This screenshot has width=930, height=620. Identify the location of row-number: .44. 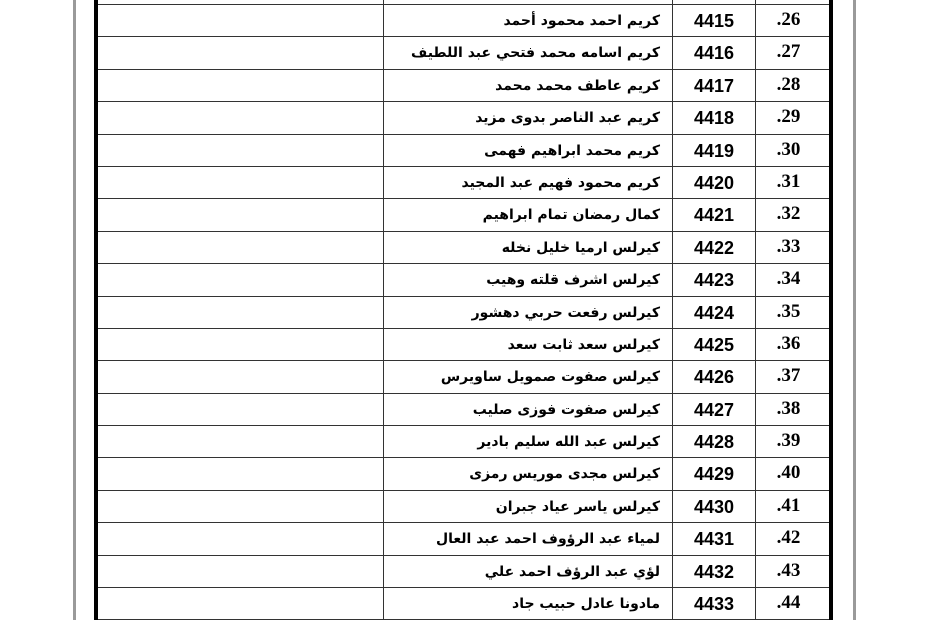
(788, 603).